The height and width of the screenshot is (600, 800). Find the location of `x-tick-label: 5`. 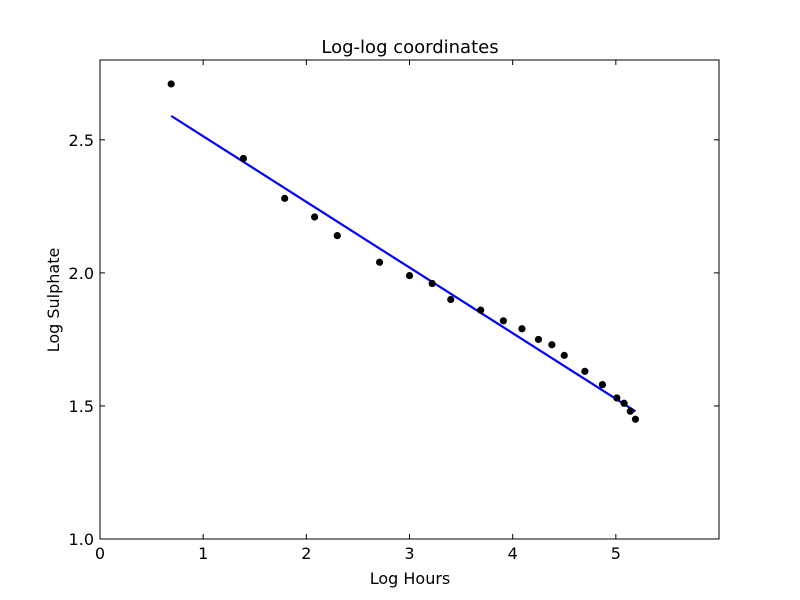

x-tick-label: 5 is located at coordinates (616, 553).